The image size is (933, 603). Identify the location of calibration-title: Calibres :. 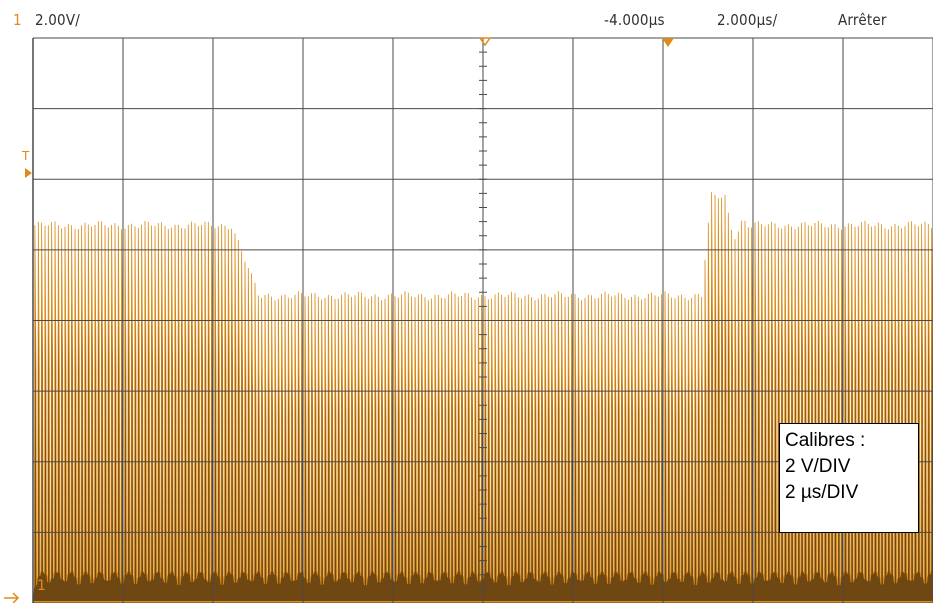
(825, 440).